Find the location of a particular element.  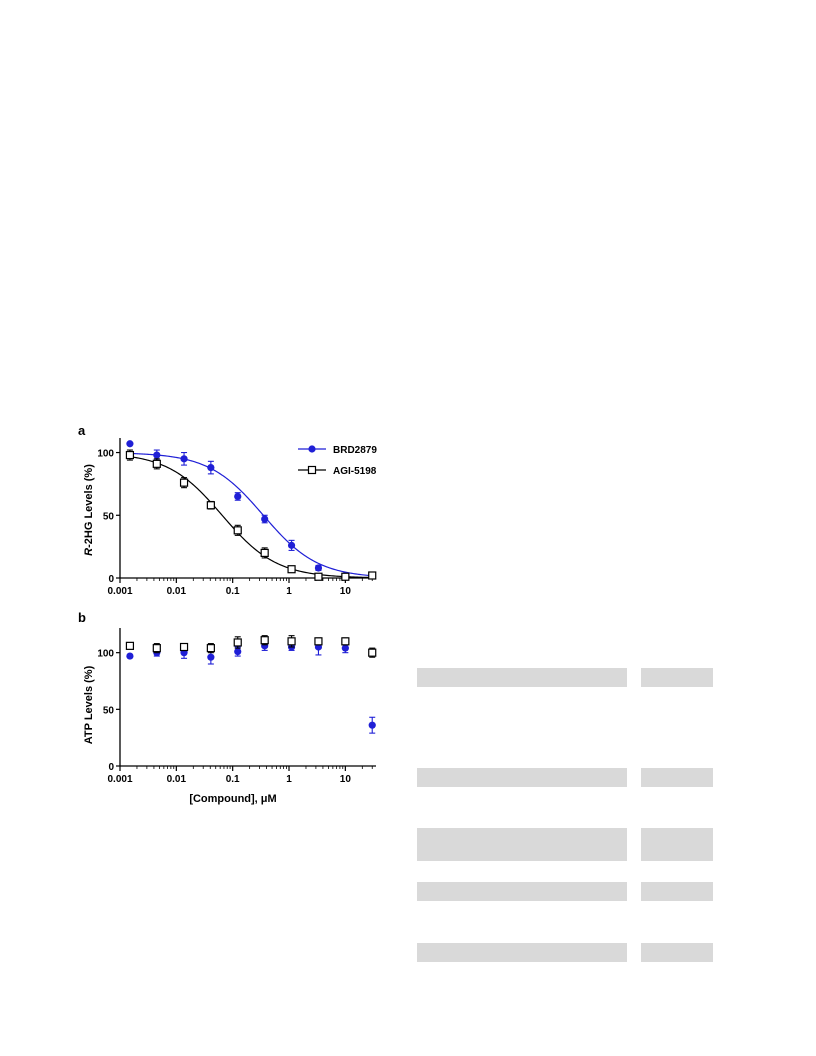

fit-curves-a is located at coordinates (253, 515).